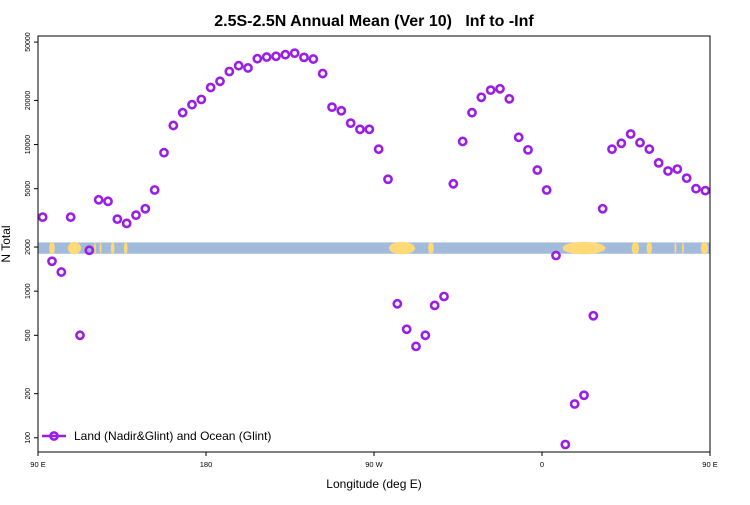 The width and height of the screenshot is (750, 505). Describe the element at coordinates (206, 464) in the screenshot. I see `x-tick-label: 180` at that location.